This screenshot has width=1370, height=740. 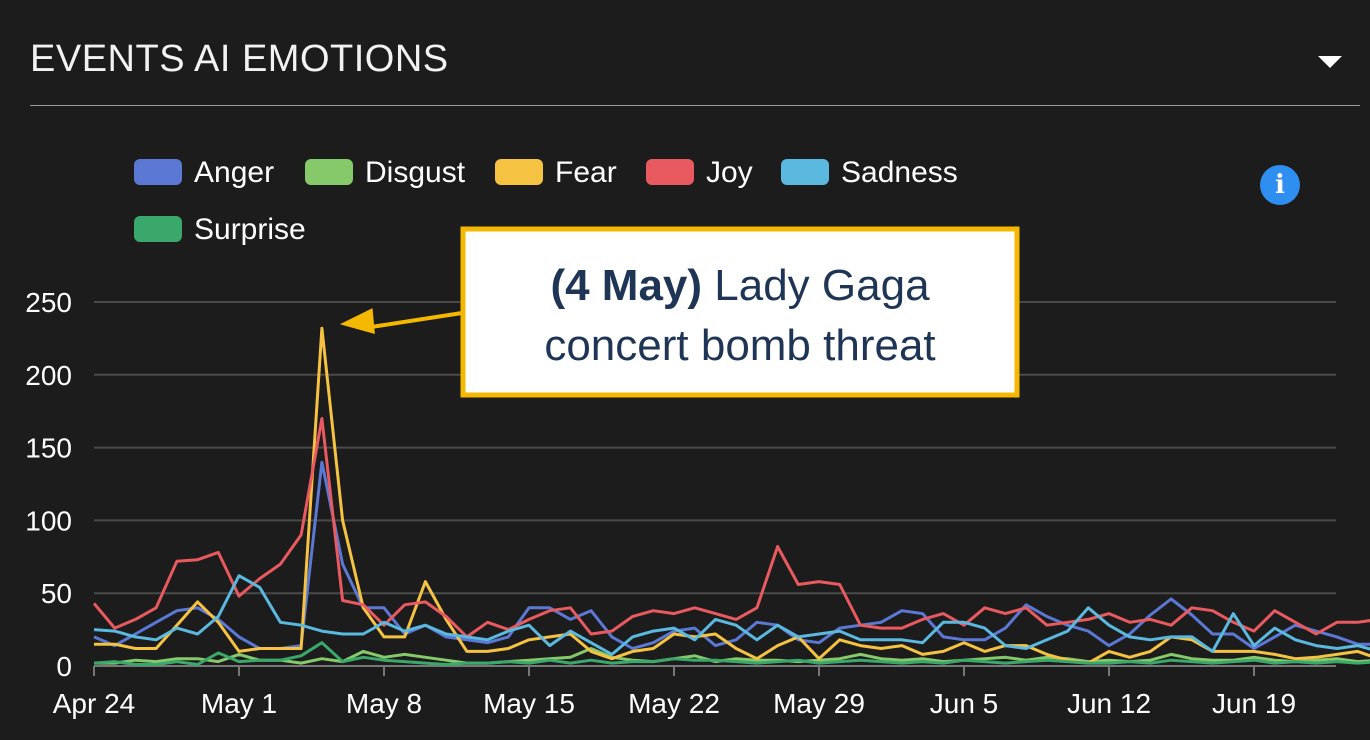 I want to click on info-icon: i, so click(x=1280, y=185).